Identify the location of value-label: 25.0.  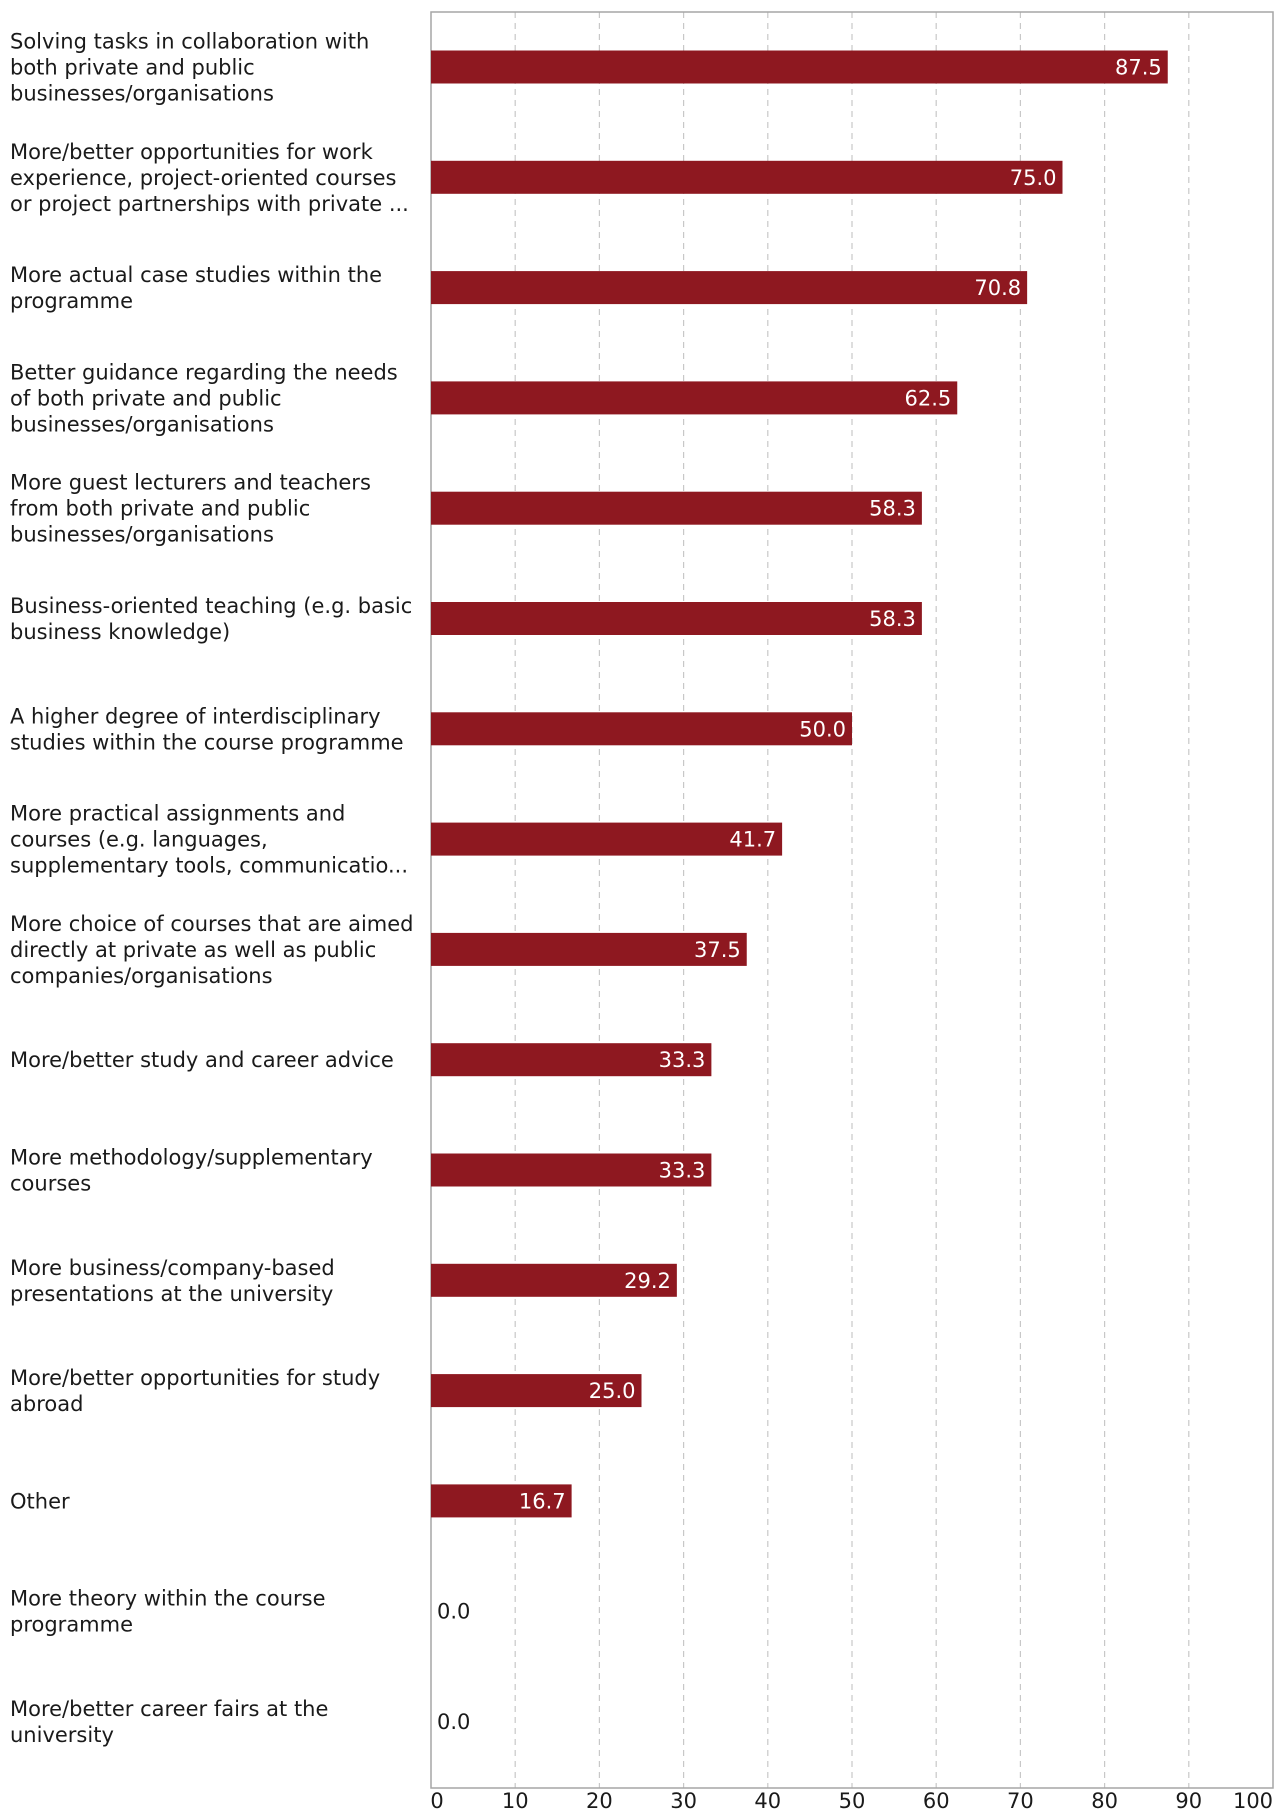
(612, 1391).